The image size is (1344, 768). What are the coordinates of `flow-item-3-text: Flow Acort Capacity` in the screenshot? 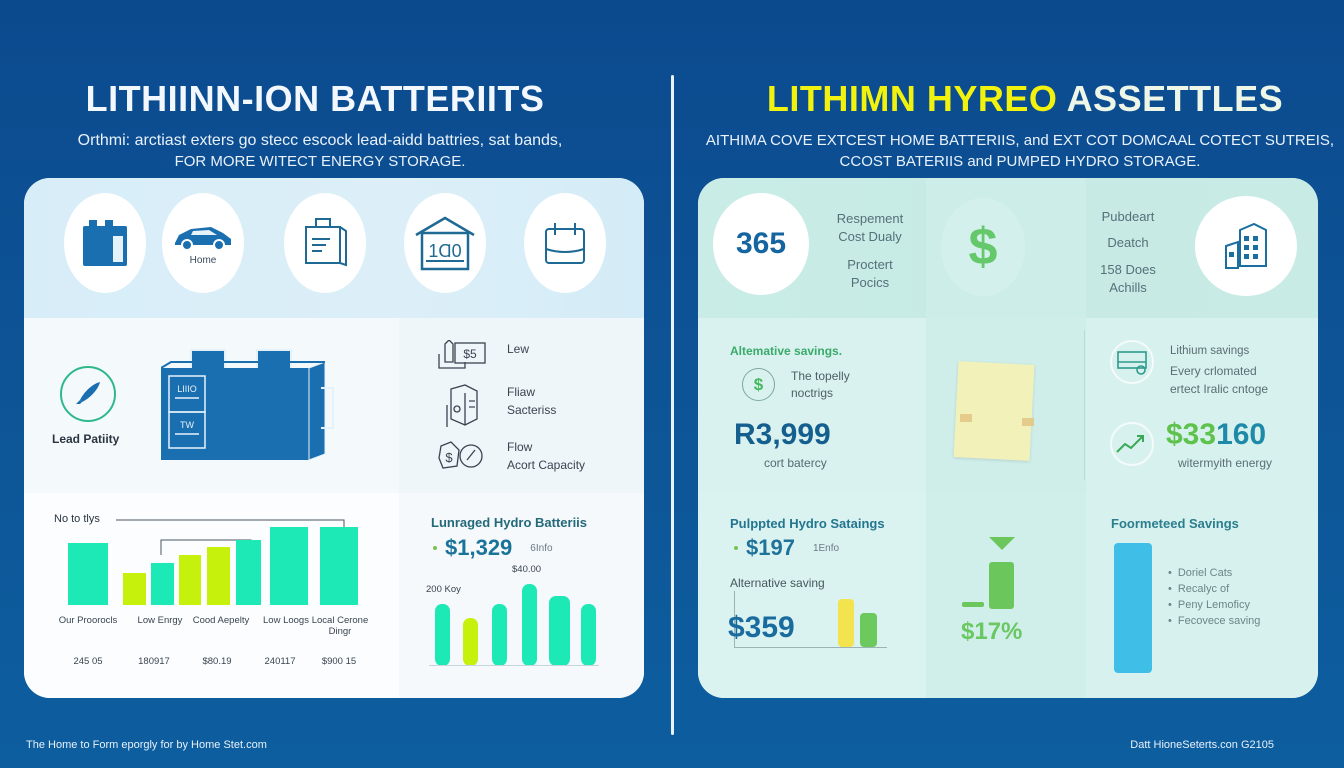 It's located at (546, 456).